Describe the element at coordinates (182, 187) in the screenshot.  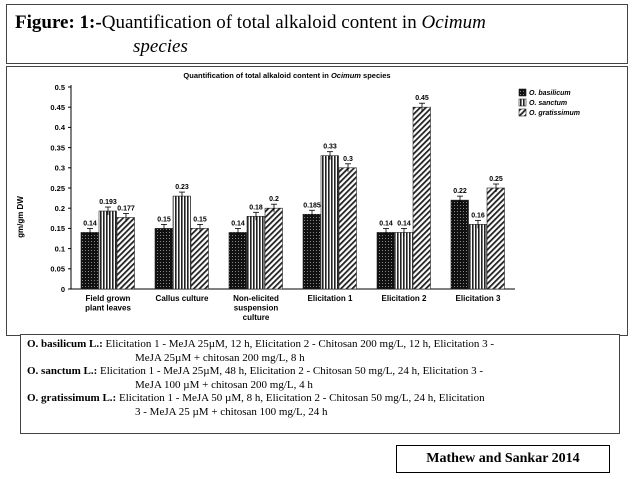
I see `data-label: 0.23` at that location.